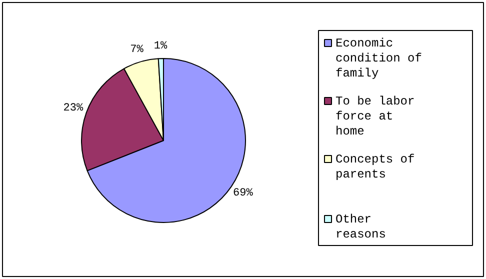 Image resolution: width=486 pixels, height=279 pixels. I want to click on data-label: 7%, so click(137, 50).